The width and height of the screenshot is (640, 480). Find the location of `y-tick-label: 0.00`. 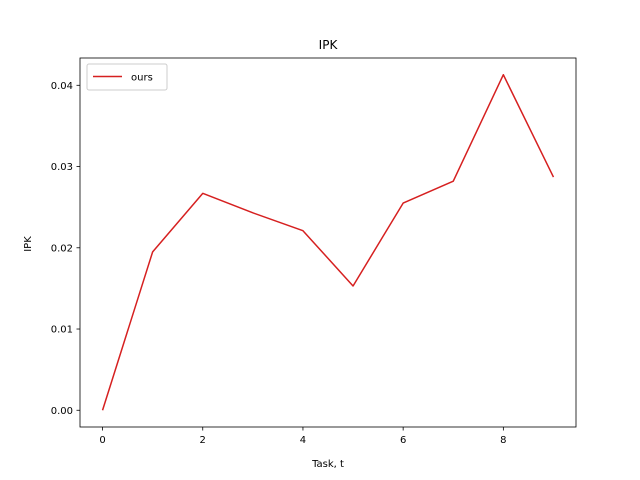

y-tick-label: 0.00 is located at coordinates (62, 411).